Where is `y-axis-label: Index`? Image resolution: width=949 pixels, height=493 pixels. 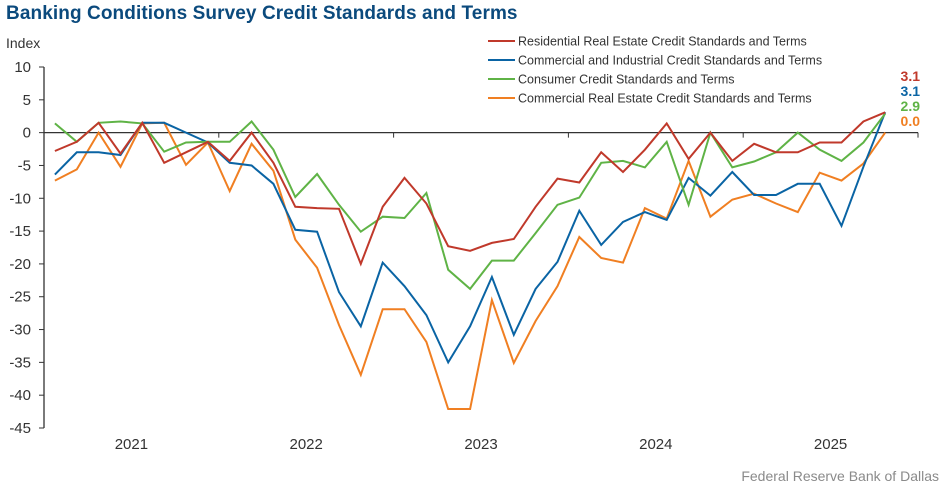
y-axis-label: Index is located at coordinates (23, 43).